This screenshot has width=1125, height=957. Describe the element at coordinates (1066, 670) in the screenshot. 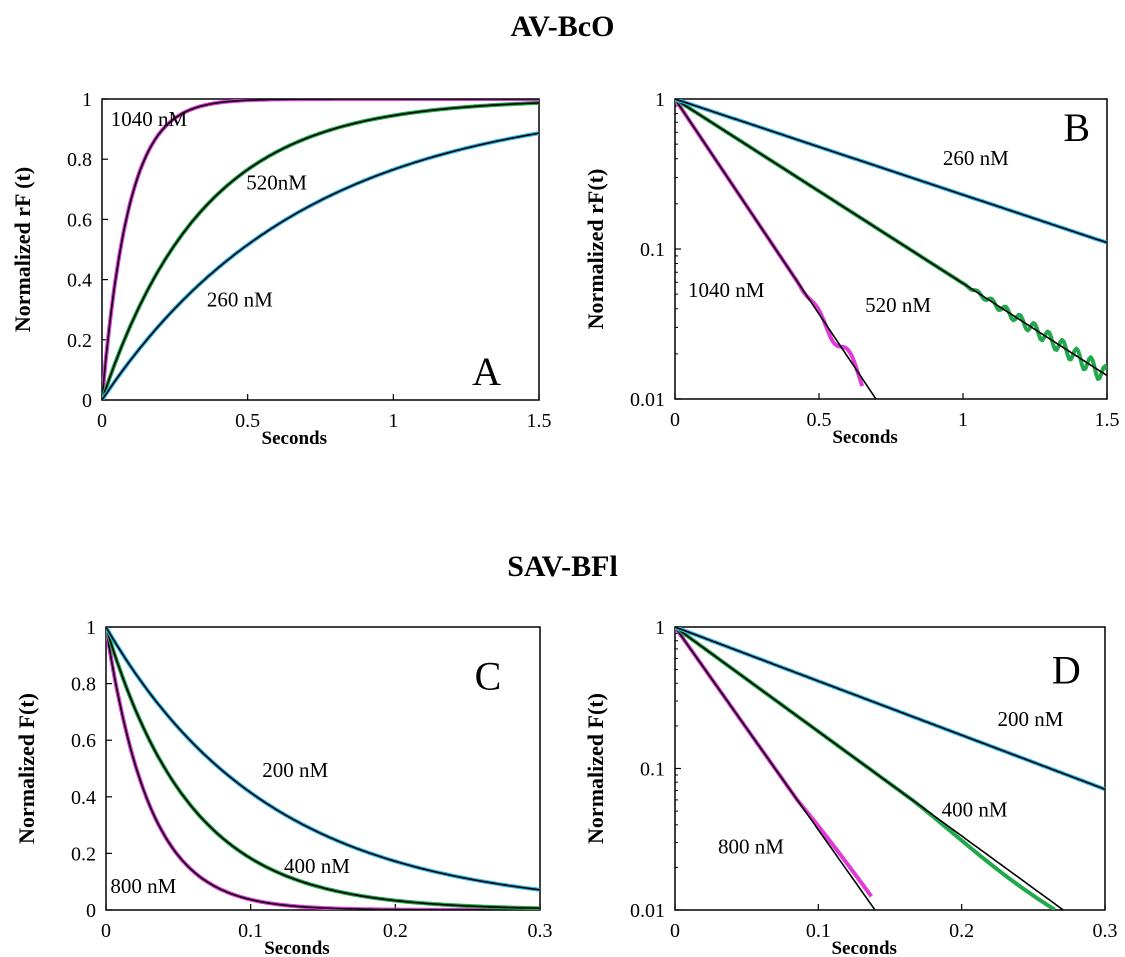

I see `panel-letter: D` at that location.